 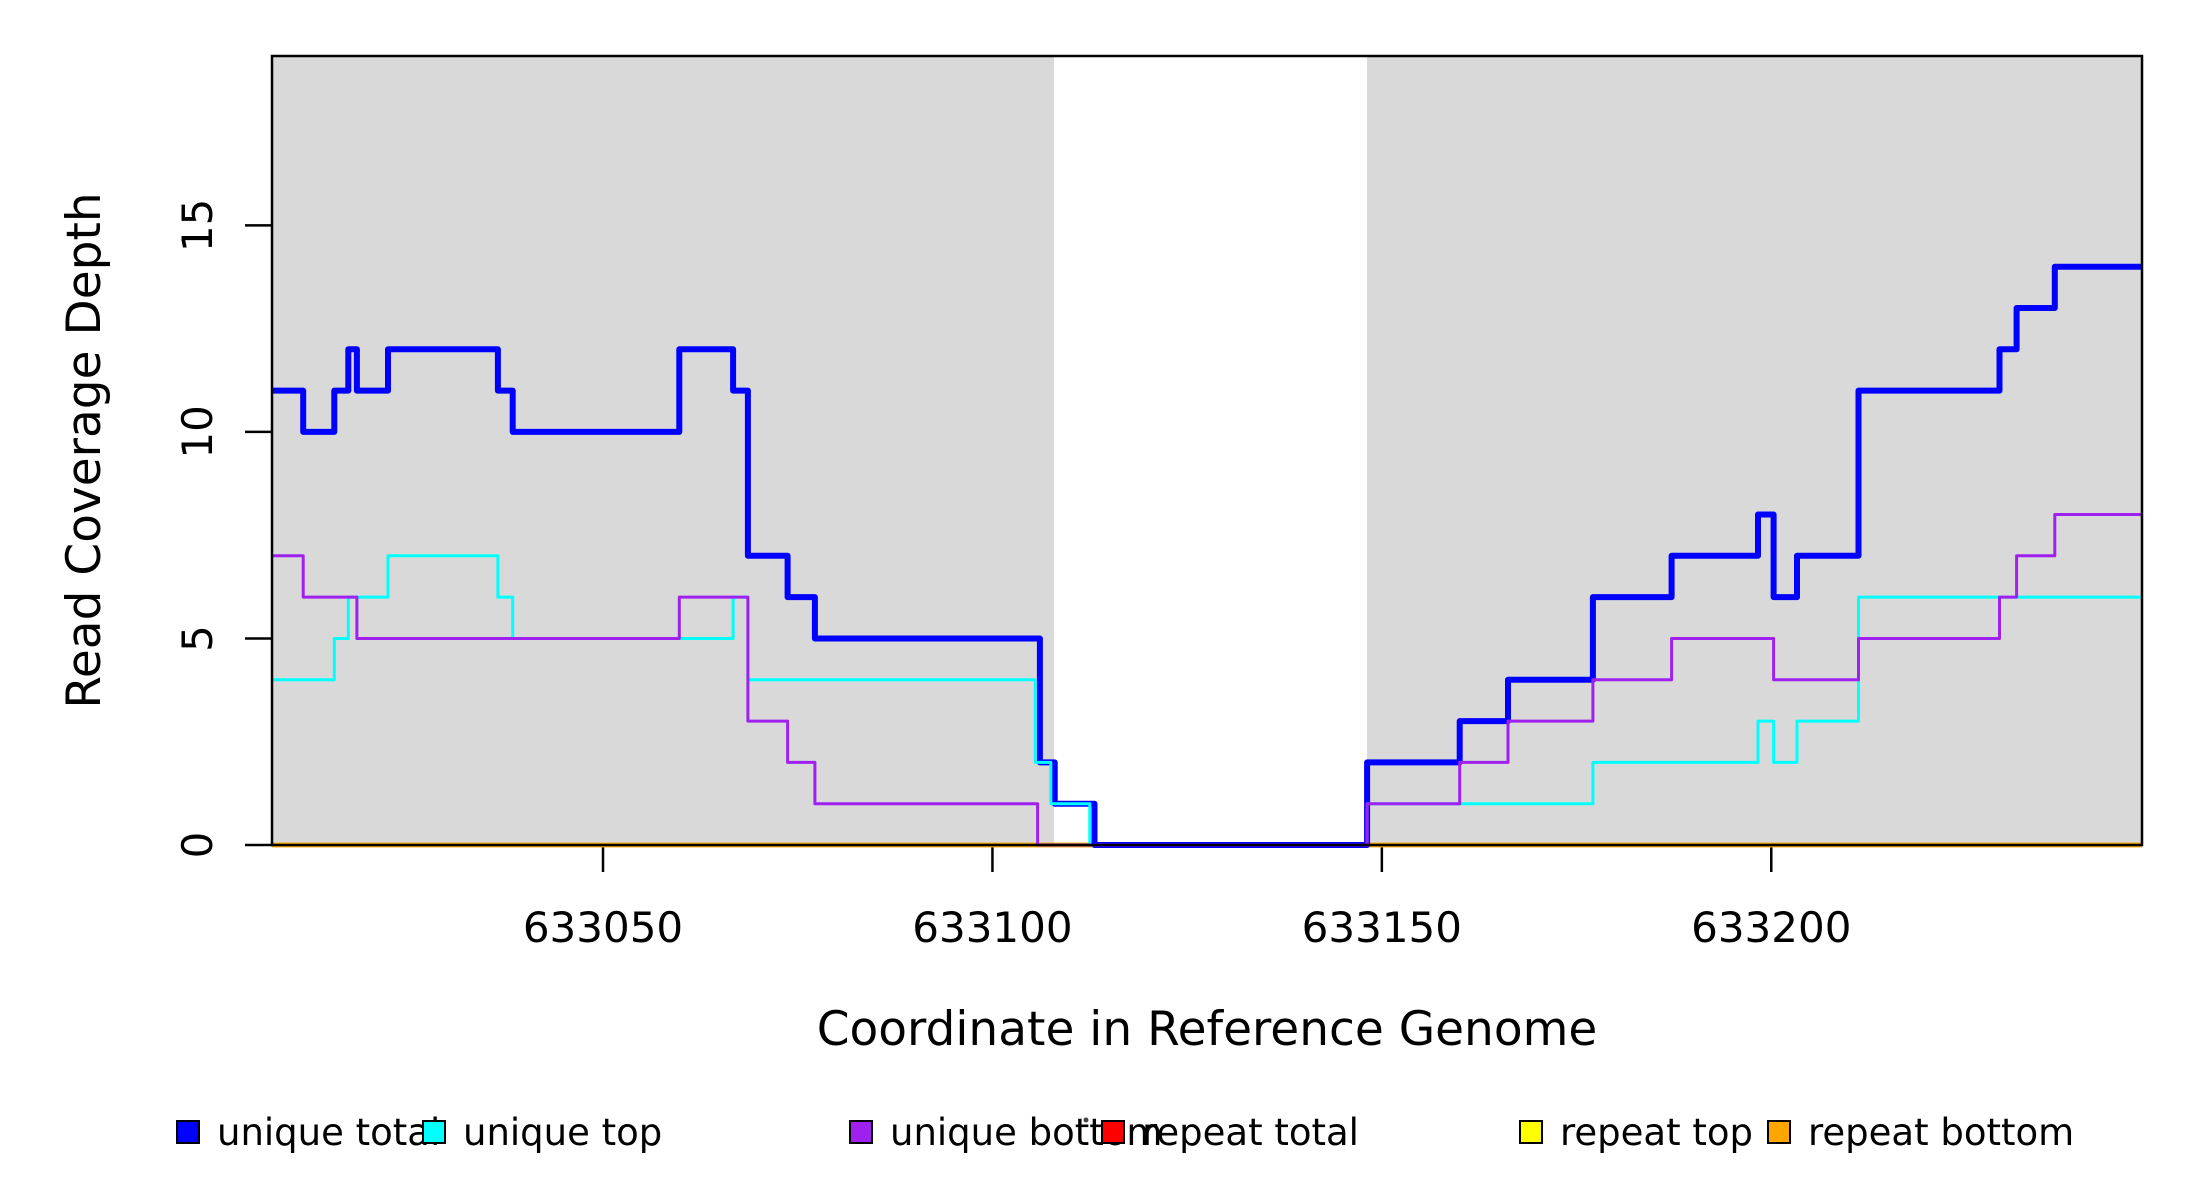 What do you see at coordinates (434, 1132) in the screenshot?
I see `legend-swatch-unique-top` at bounding box center [434, 1132].